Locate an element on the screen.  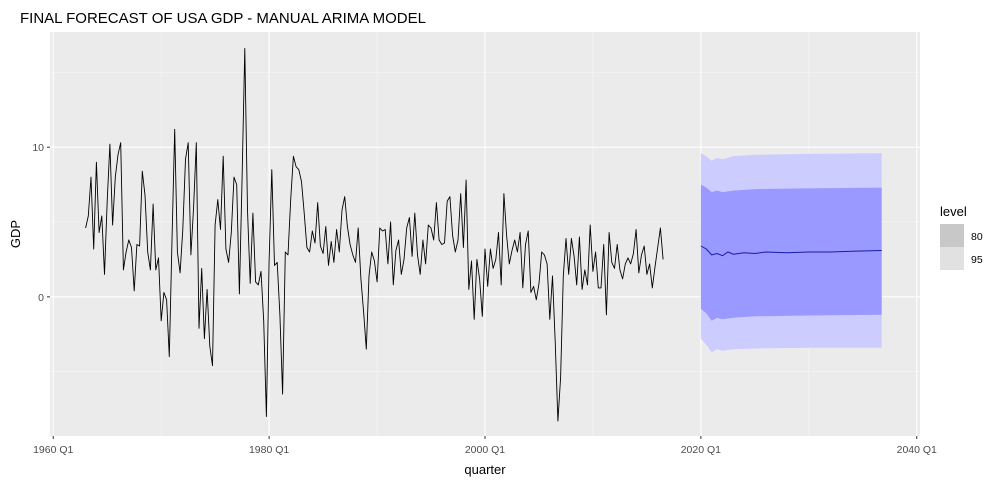
forecast-mean-line is located at coordinates (791, 251).